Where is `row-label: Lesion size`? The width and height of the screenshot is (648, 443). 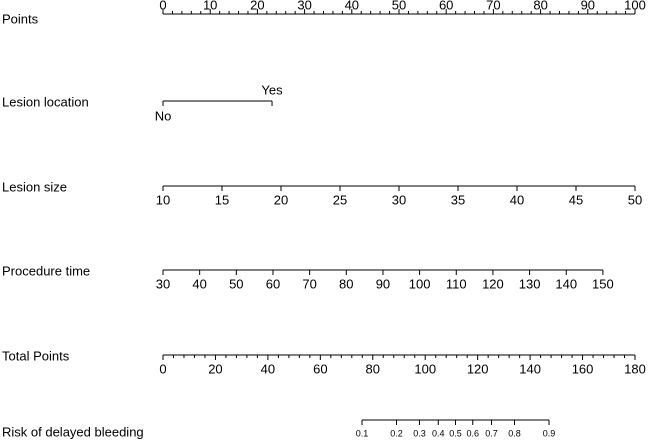 row-label: Lesion size is located at coordinates (34, 186).